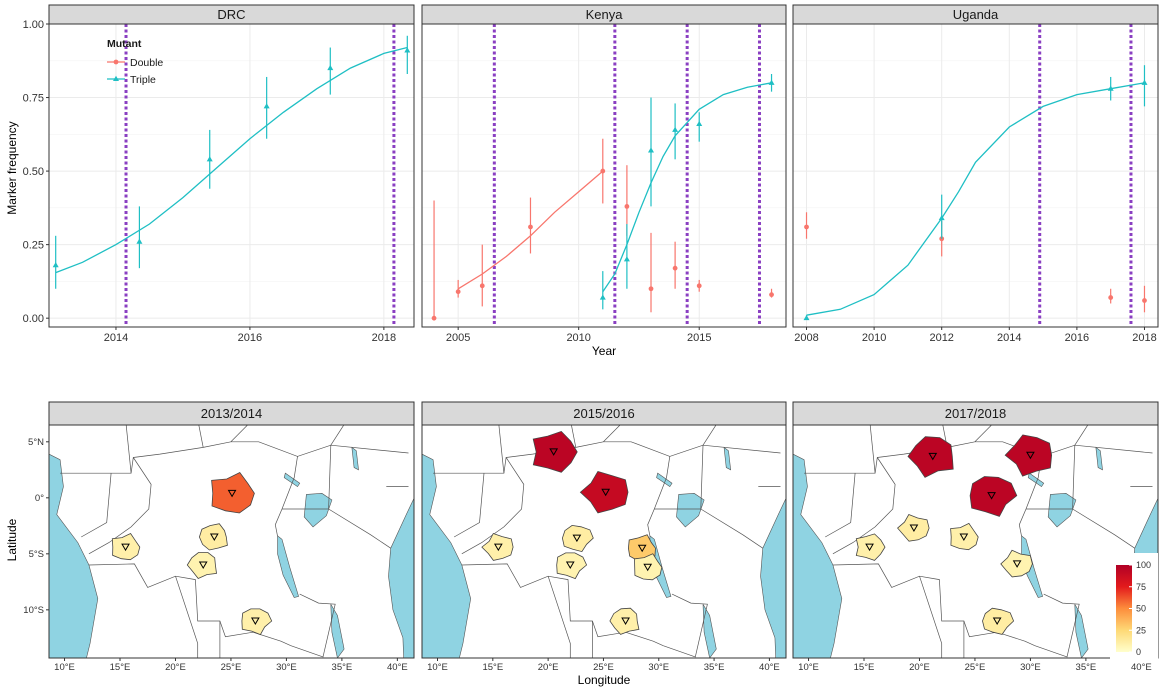 This screenshot has width=1161, height=688. I want to click on map-body, so click(604, 541).